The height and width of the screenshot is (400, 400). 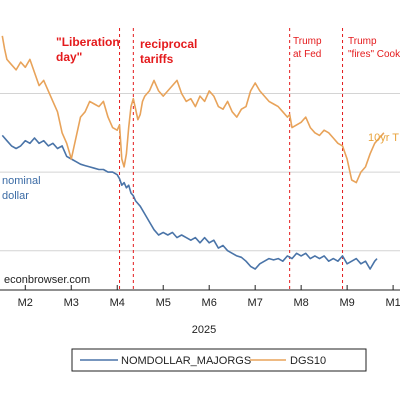 I want to click on x-tick-label-1: M3, so click(x=71, y=303).